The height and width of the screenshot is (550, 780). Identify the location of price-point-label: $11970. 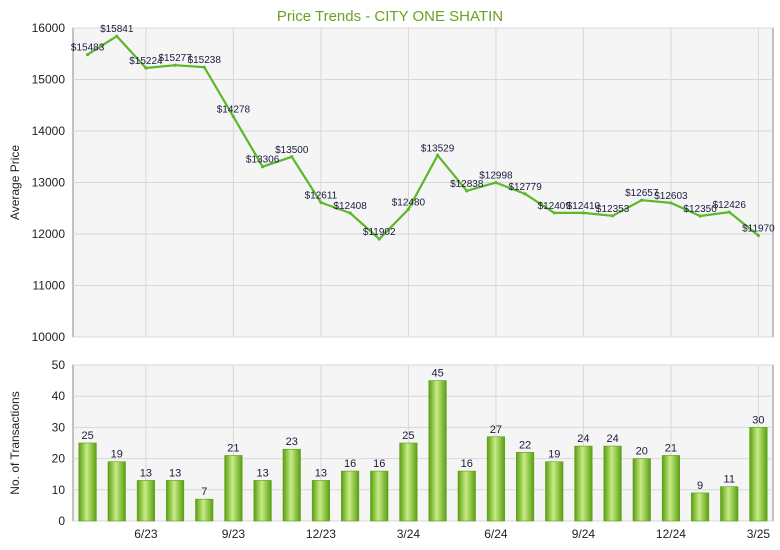
(758, 229).